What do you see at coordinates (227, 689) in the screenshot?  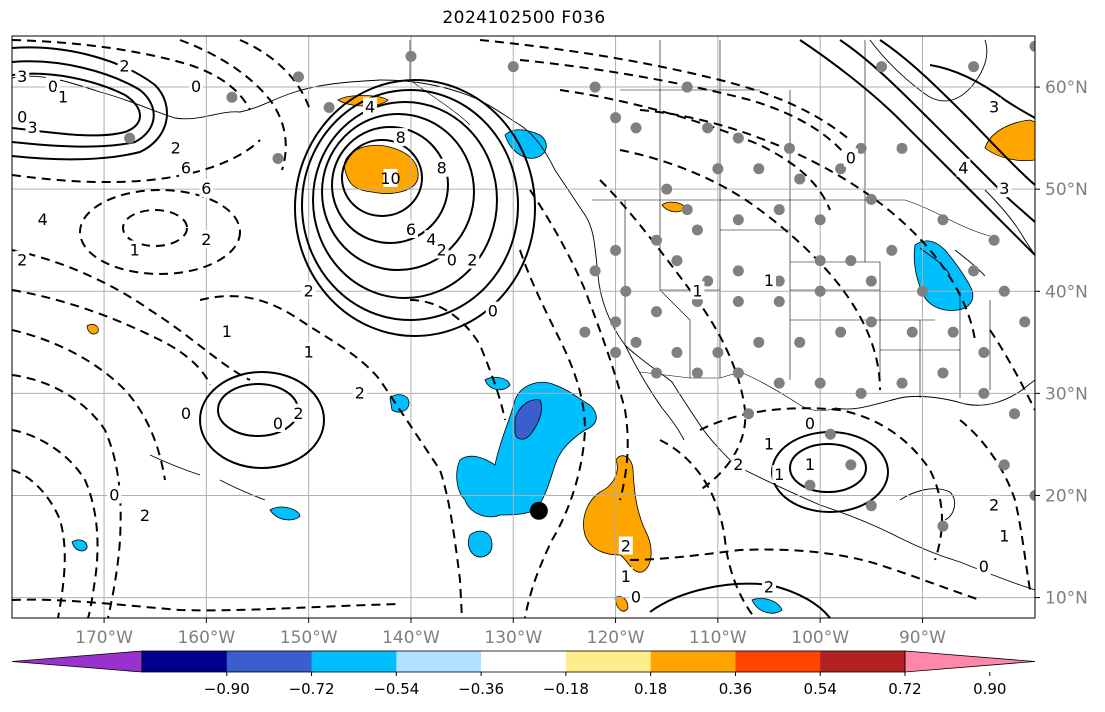 I see `colorbar-tick-label: −0.90` at bounding box center [227, 689].